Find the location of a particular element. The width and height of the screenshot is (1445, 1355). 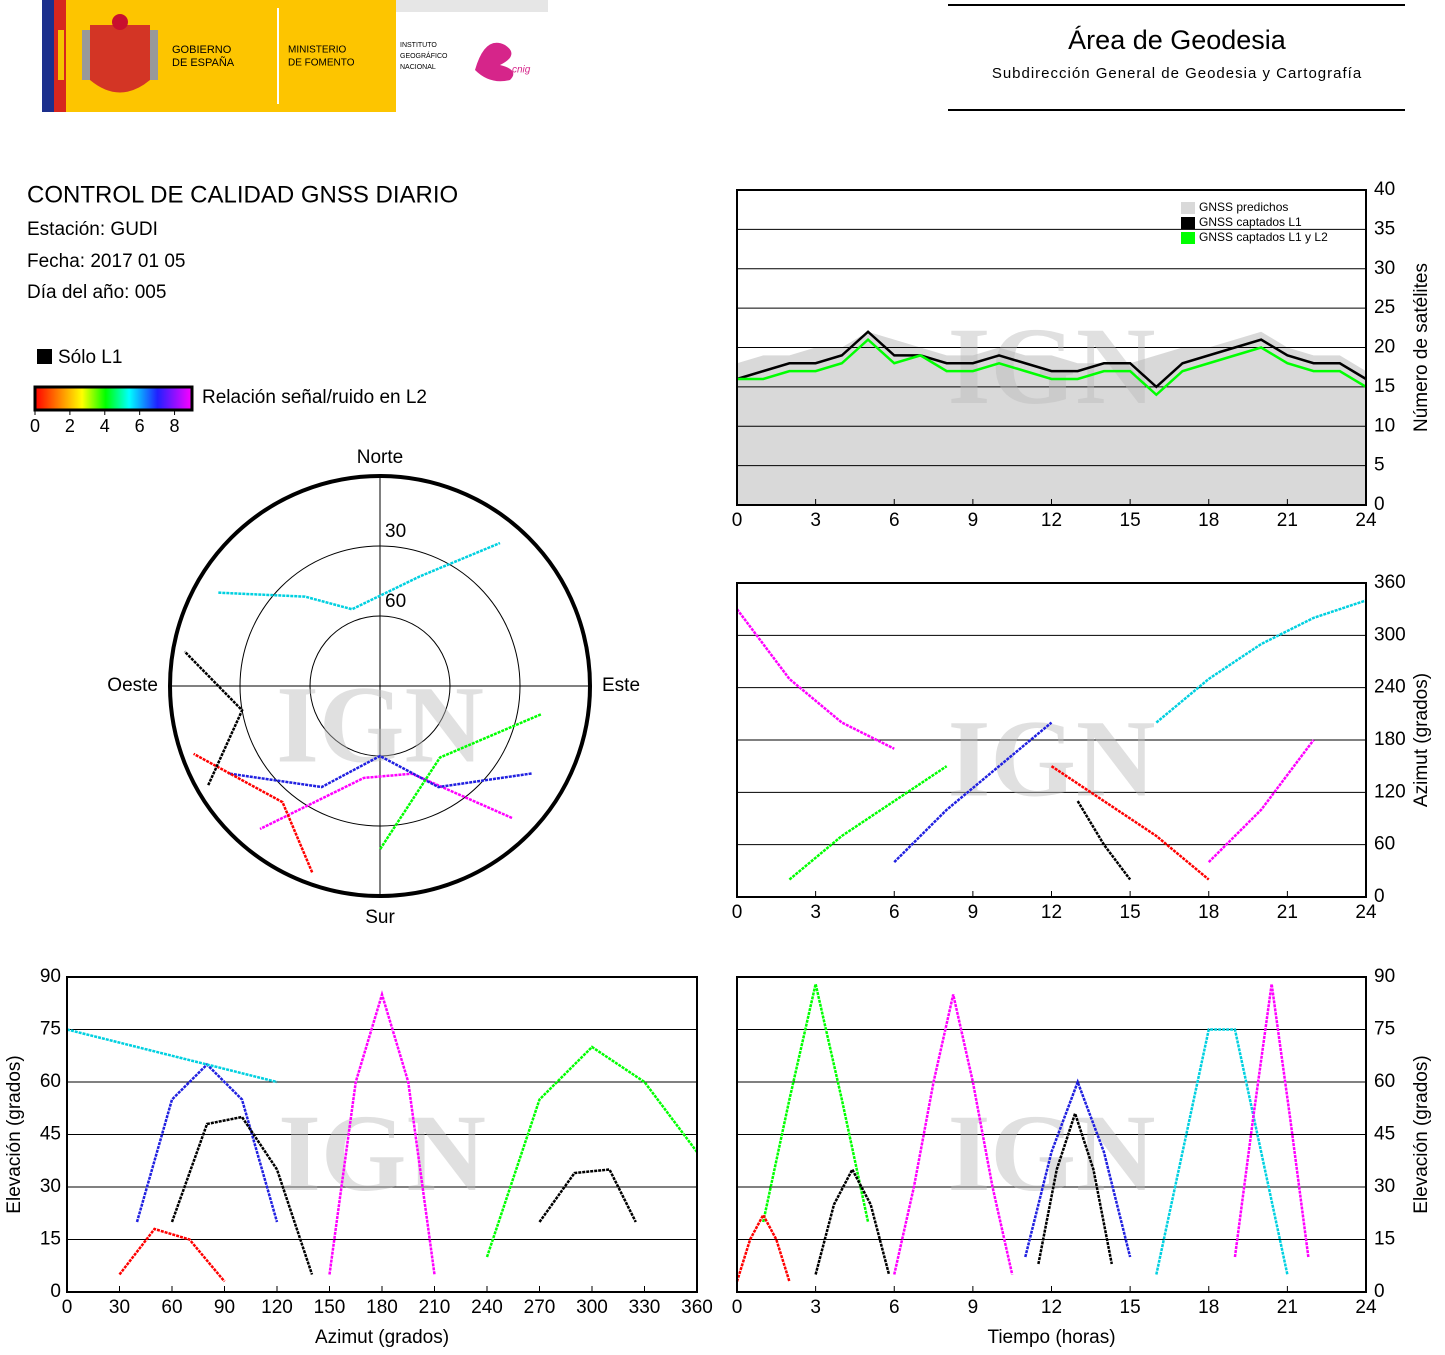

colorbar-tick-label: 6 is located at coordinates (140, 426).